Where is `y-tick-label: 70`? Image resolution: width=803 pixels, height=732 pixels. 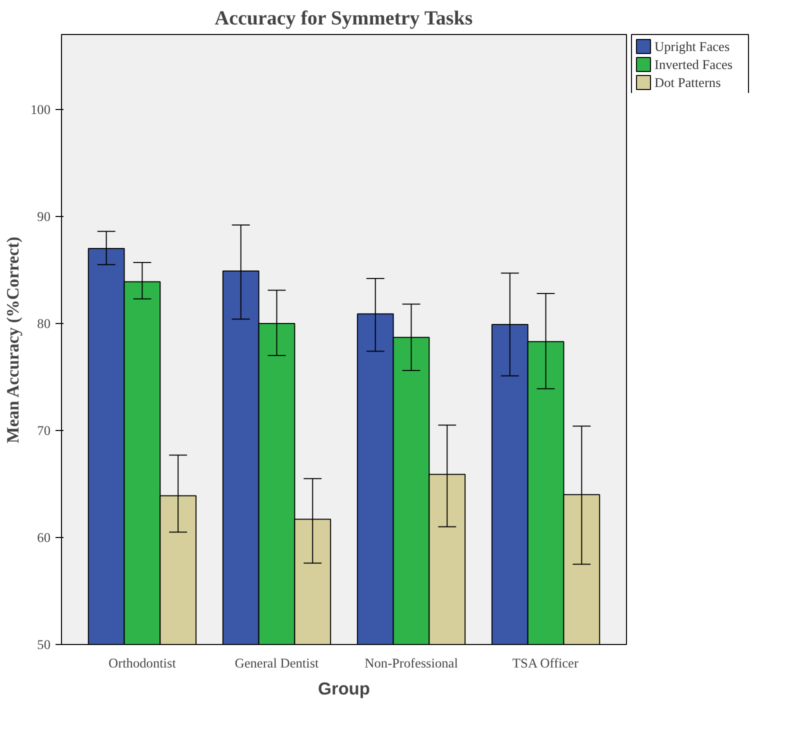
y-tick-label: 70 is located at coordinates (44, 430).